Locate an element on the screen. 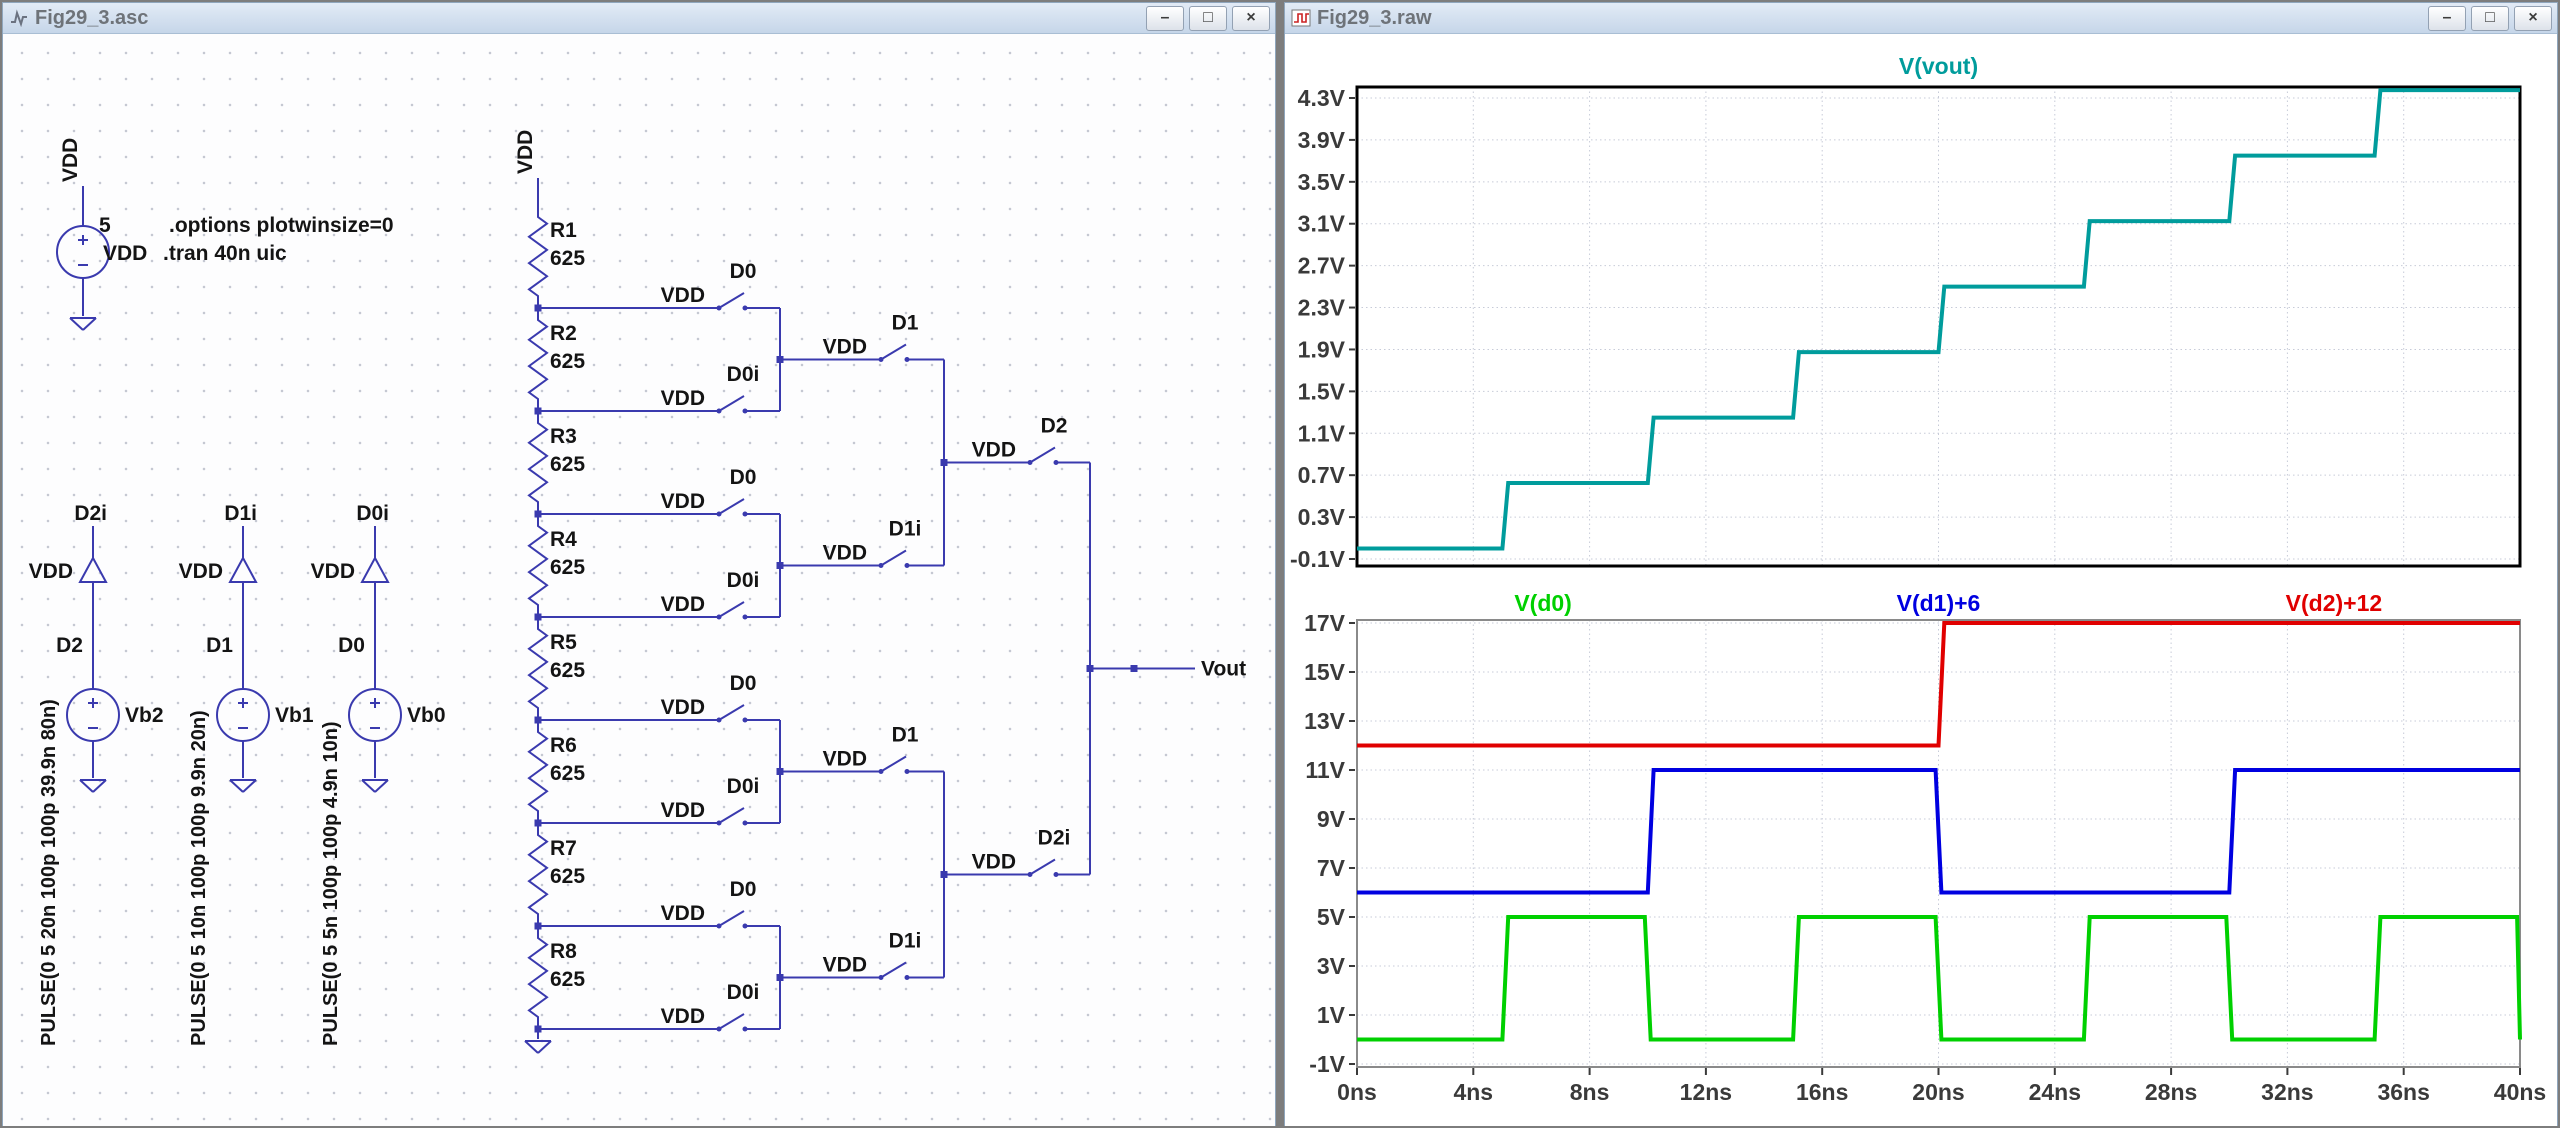 This screenshot has height=1128, width=2560. resistor-name: R6 is located at coordinates (563, 745).